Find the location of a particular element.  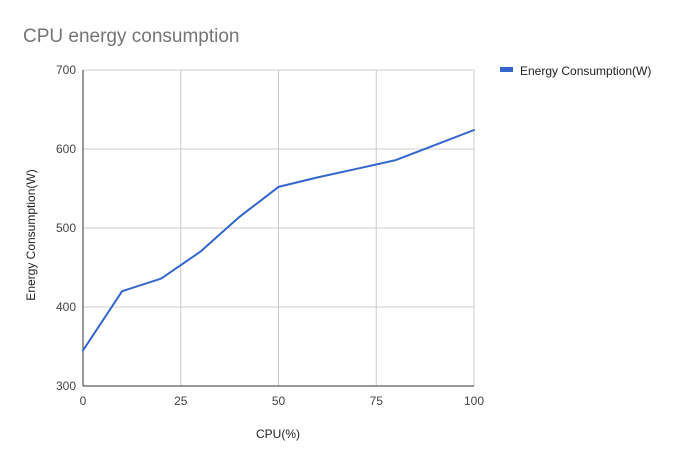

chart-title: CPU energy consumption is located at coordinates (131, 36).